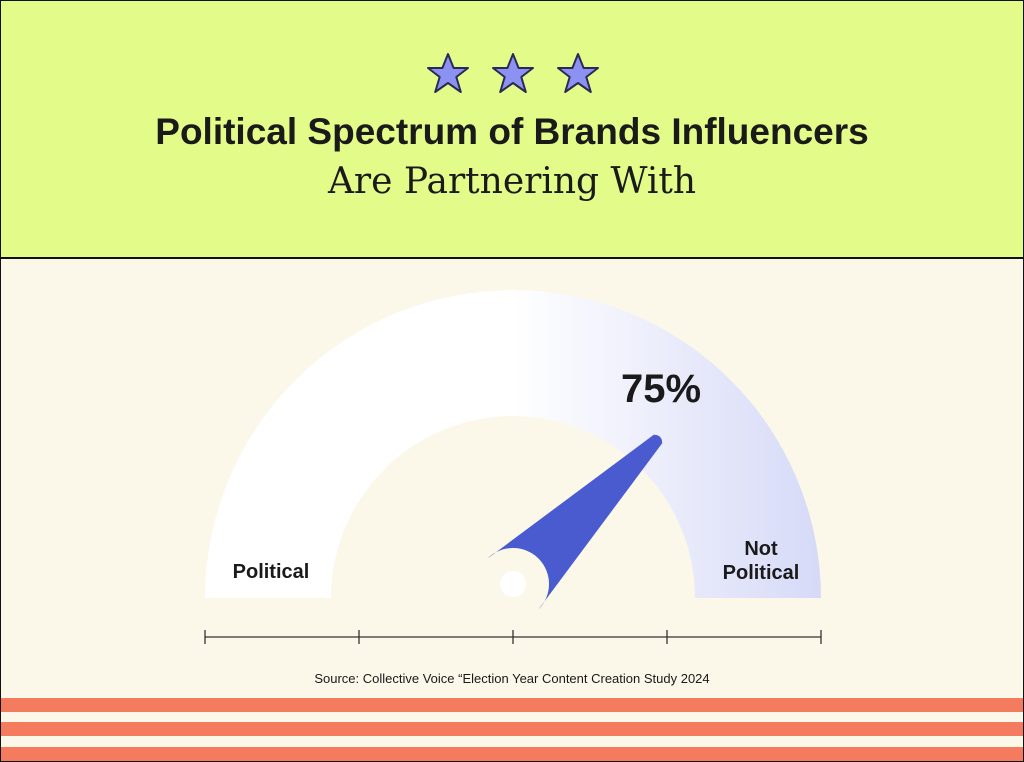 This screenshot has height=762, width=1024. I want to click on min-label: Political, so click(271, 572).